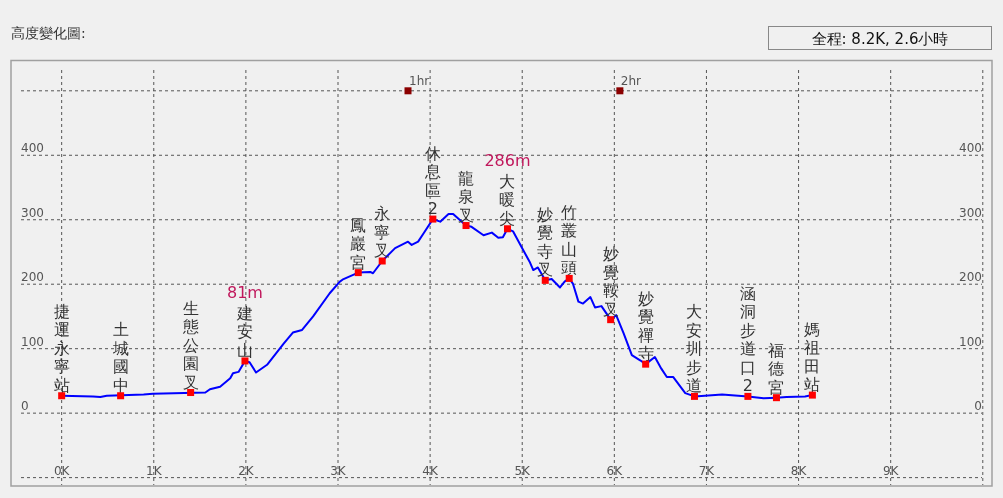  I want to click on x-tick-label: 4K, so click(430, 471).